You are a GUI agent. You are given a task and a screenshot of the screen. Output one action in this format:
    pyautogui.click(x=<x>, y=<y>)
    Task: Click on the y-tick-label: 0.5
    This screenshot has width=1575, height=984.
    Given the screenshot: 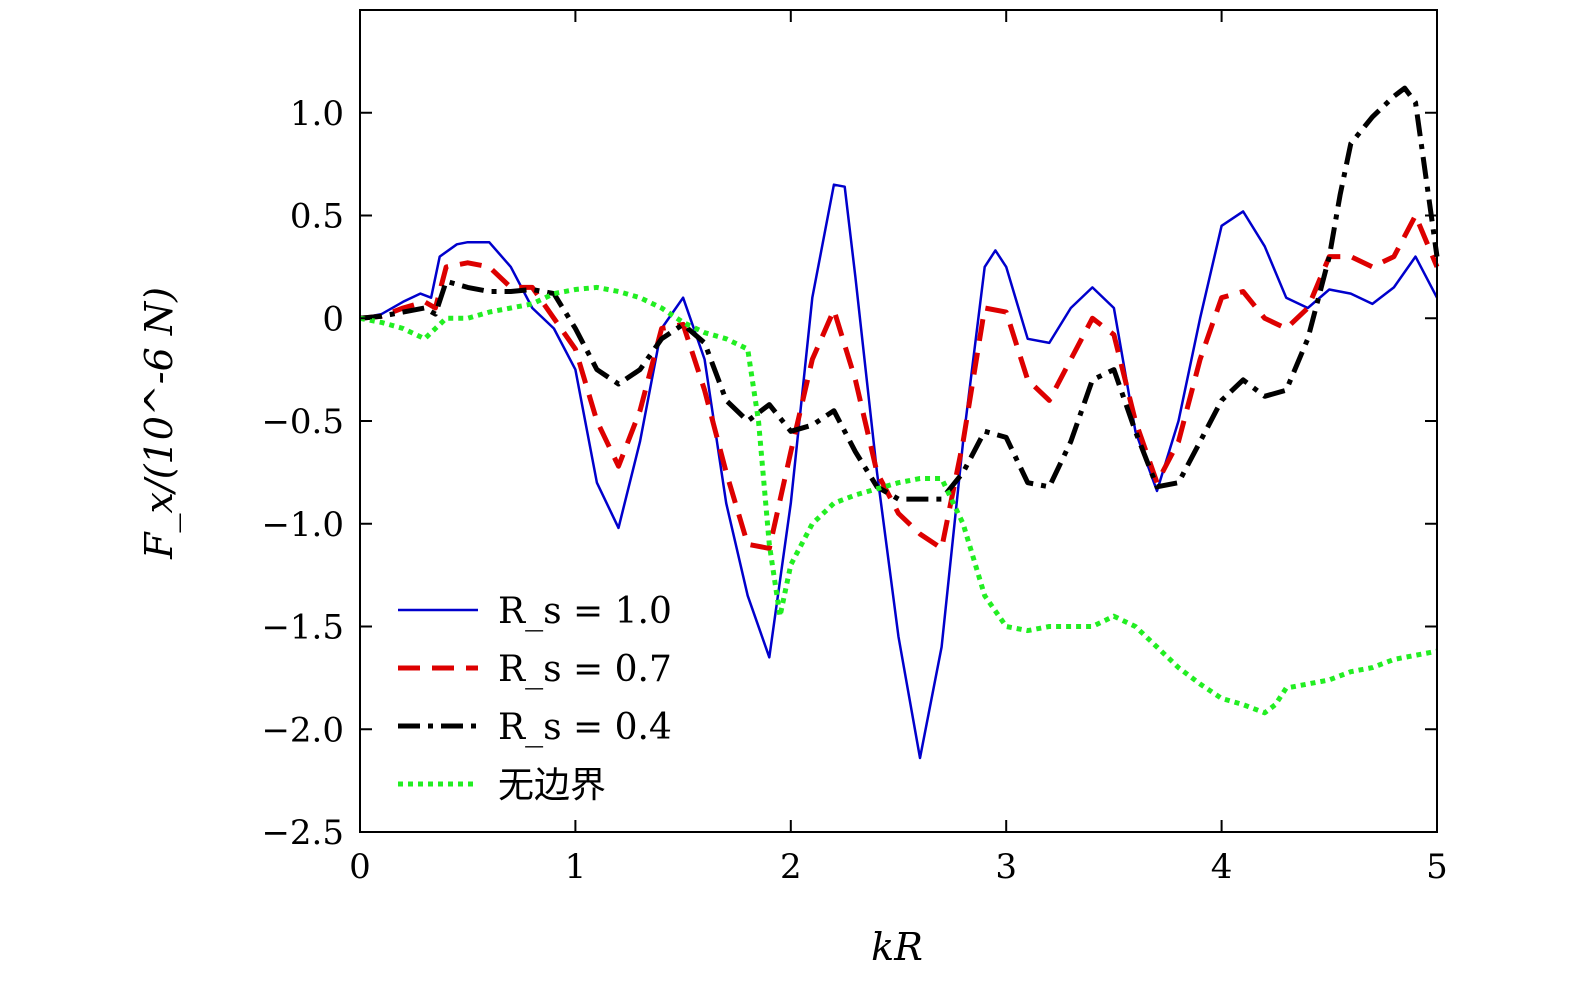 What is the action you would take?
    pyautogui.click(x=317, y=217)
    